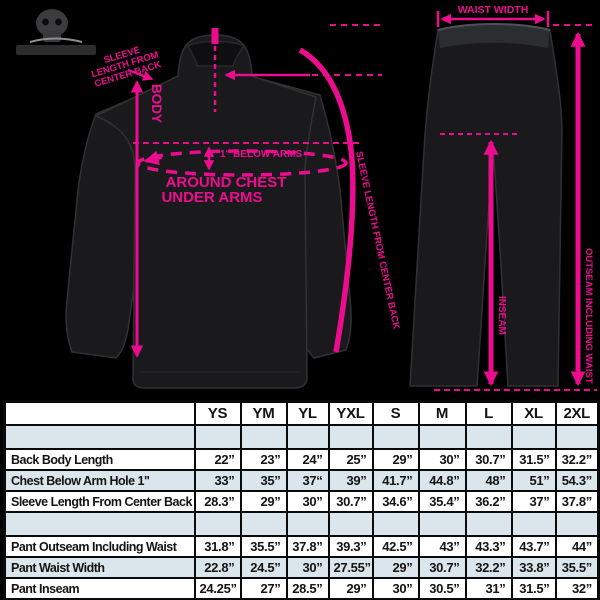 Image resolution: width=600 pixels, height=600 pixels. What do you see at coordinates (395, 501) in the screenshot?
I see `size-cell: 34.6”` at bounding box center [395, 501].